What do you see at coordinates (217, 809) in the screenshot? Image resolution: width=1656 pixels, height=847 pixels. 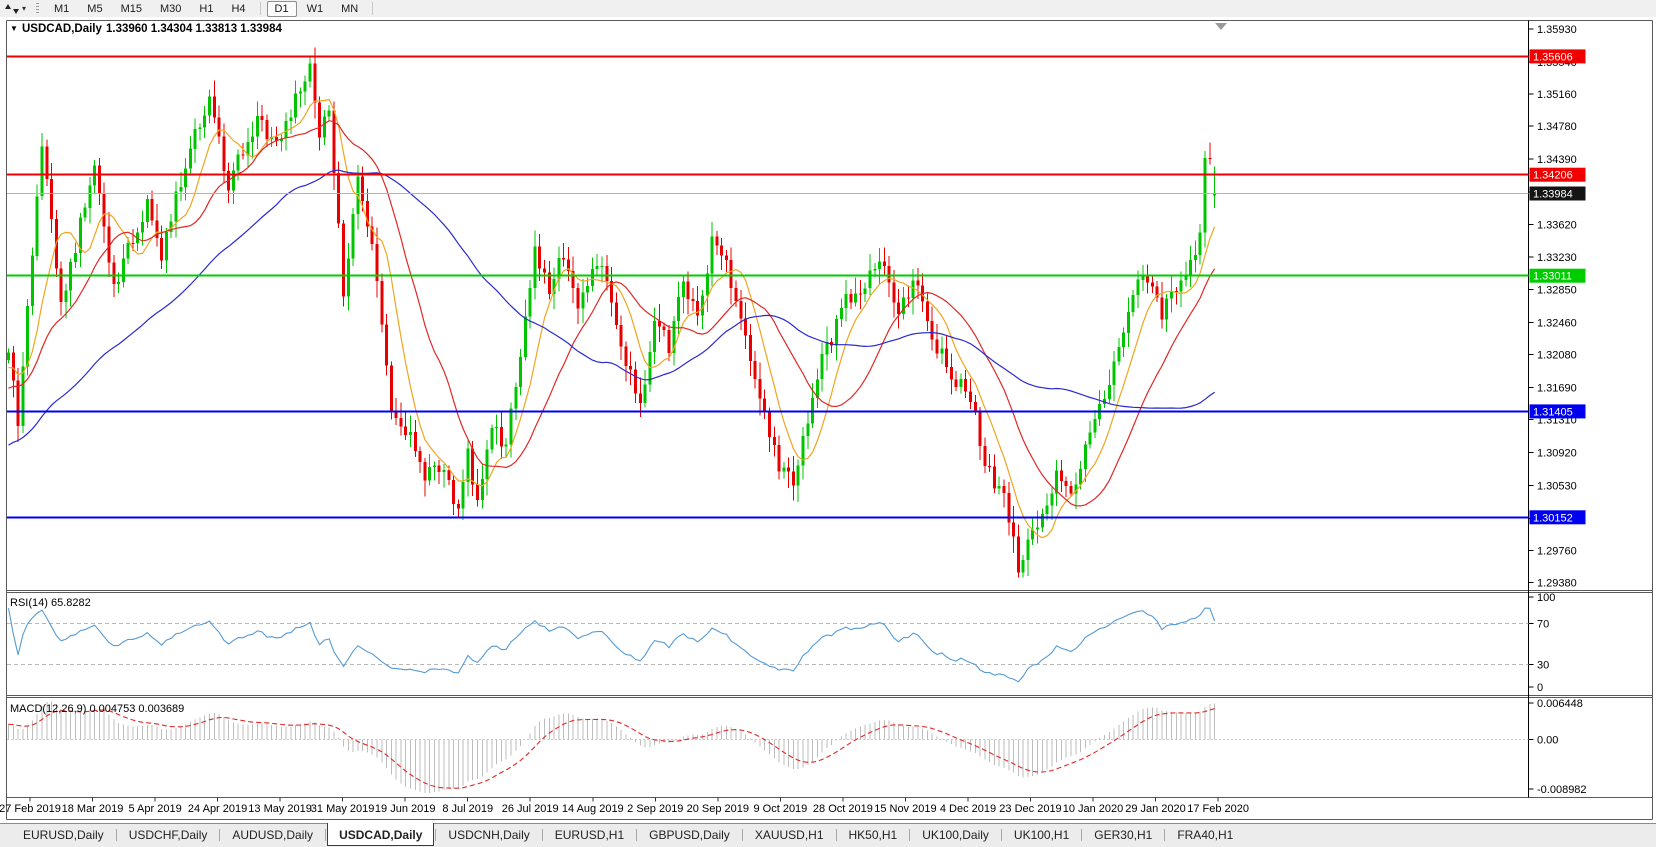 I see `date-axis-label: 24 Apr 2019` at bounding box center [217, 809].